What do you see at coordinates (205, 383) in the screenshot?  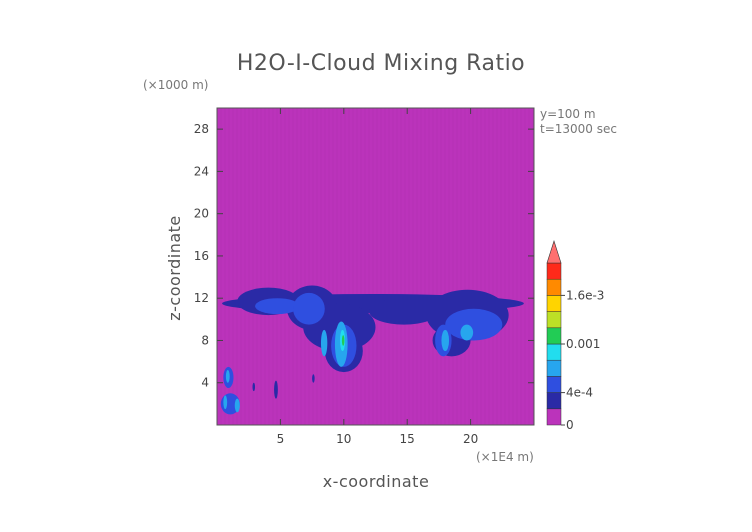 I see `y-tick-label: 4` at bounding box center [205, 383].